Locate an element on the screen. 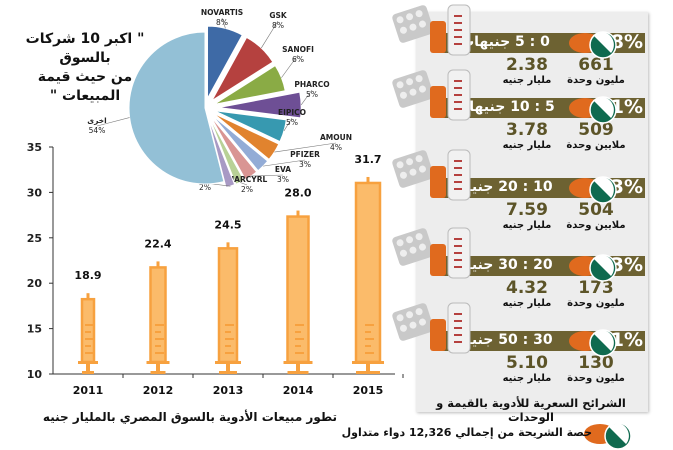  segment-range: 0 : 5 جنيهات is located at coordinates (505, 42).